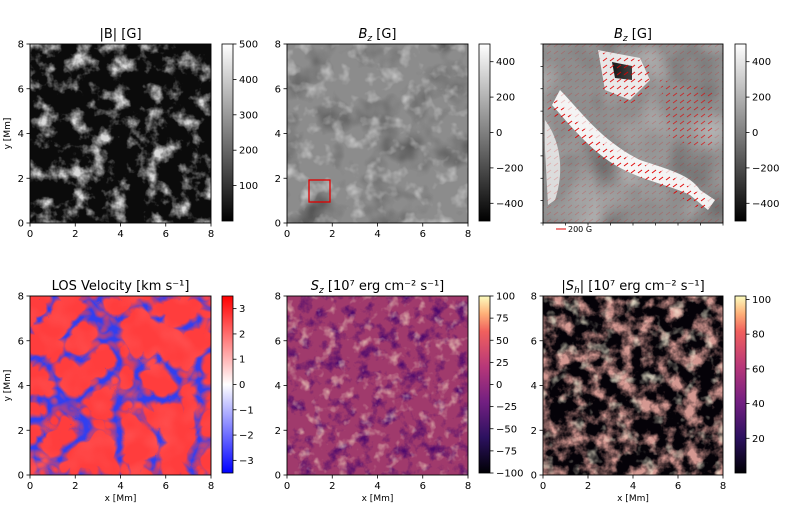 This screenshot has height=526, width=789. I want to click on panel-sh, so click(633, 385).